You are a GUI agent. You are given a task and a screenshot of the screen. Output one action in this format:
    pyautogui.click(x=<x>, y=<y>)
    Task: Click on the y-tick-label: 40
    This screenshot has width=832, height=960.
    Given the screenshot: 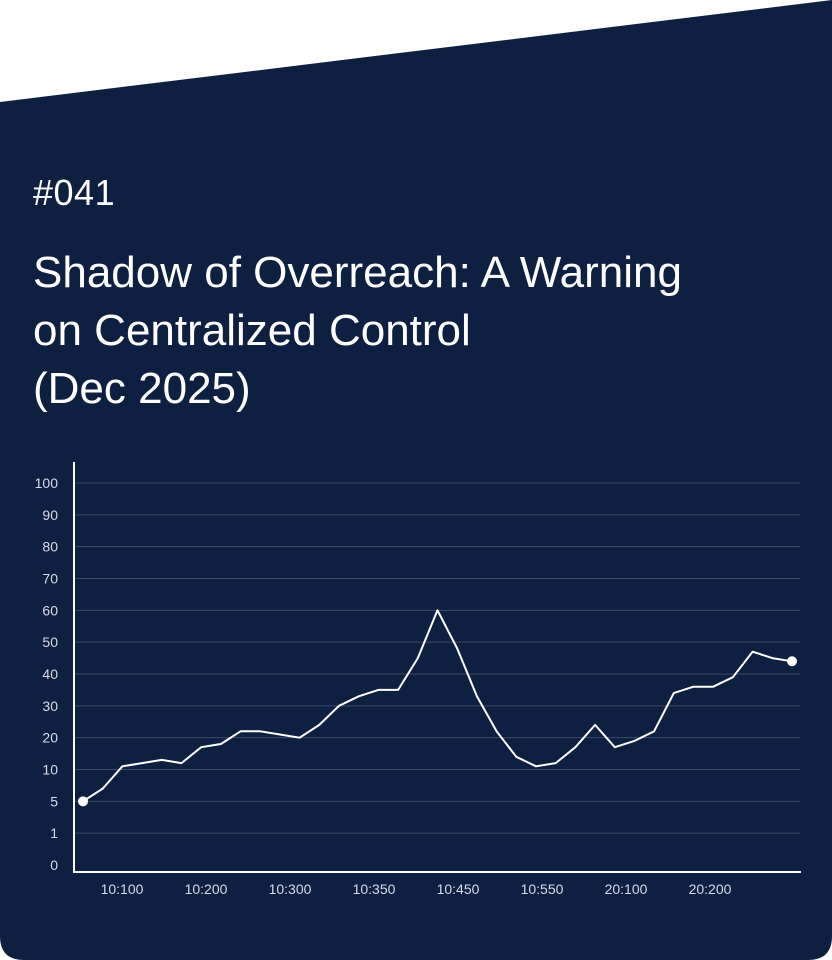 What is the action you would take?
    pyautogui.click(x=50, y=674)
    